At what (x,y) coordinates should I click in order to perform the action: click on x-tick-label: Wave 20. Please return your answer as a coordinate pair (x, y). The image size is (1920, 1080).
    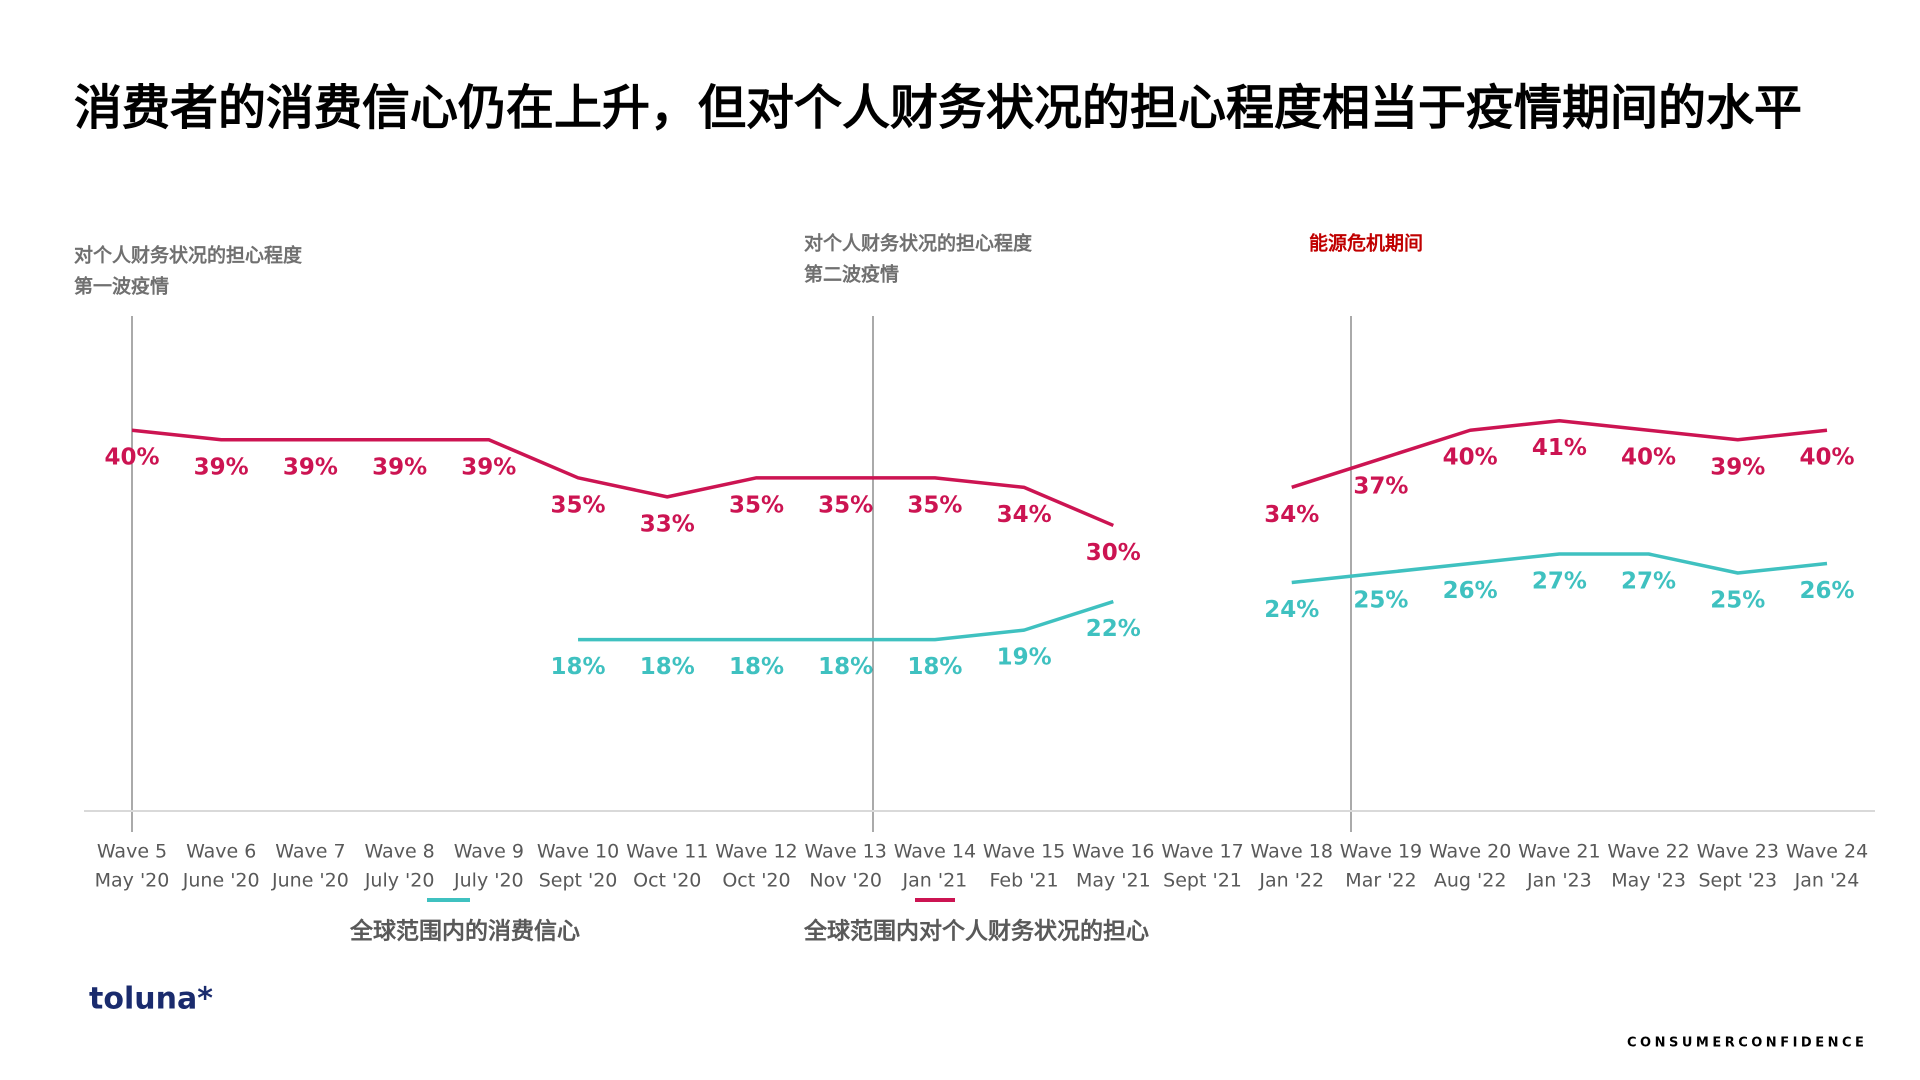
    Looking at the image, I should click on (1470, 852).